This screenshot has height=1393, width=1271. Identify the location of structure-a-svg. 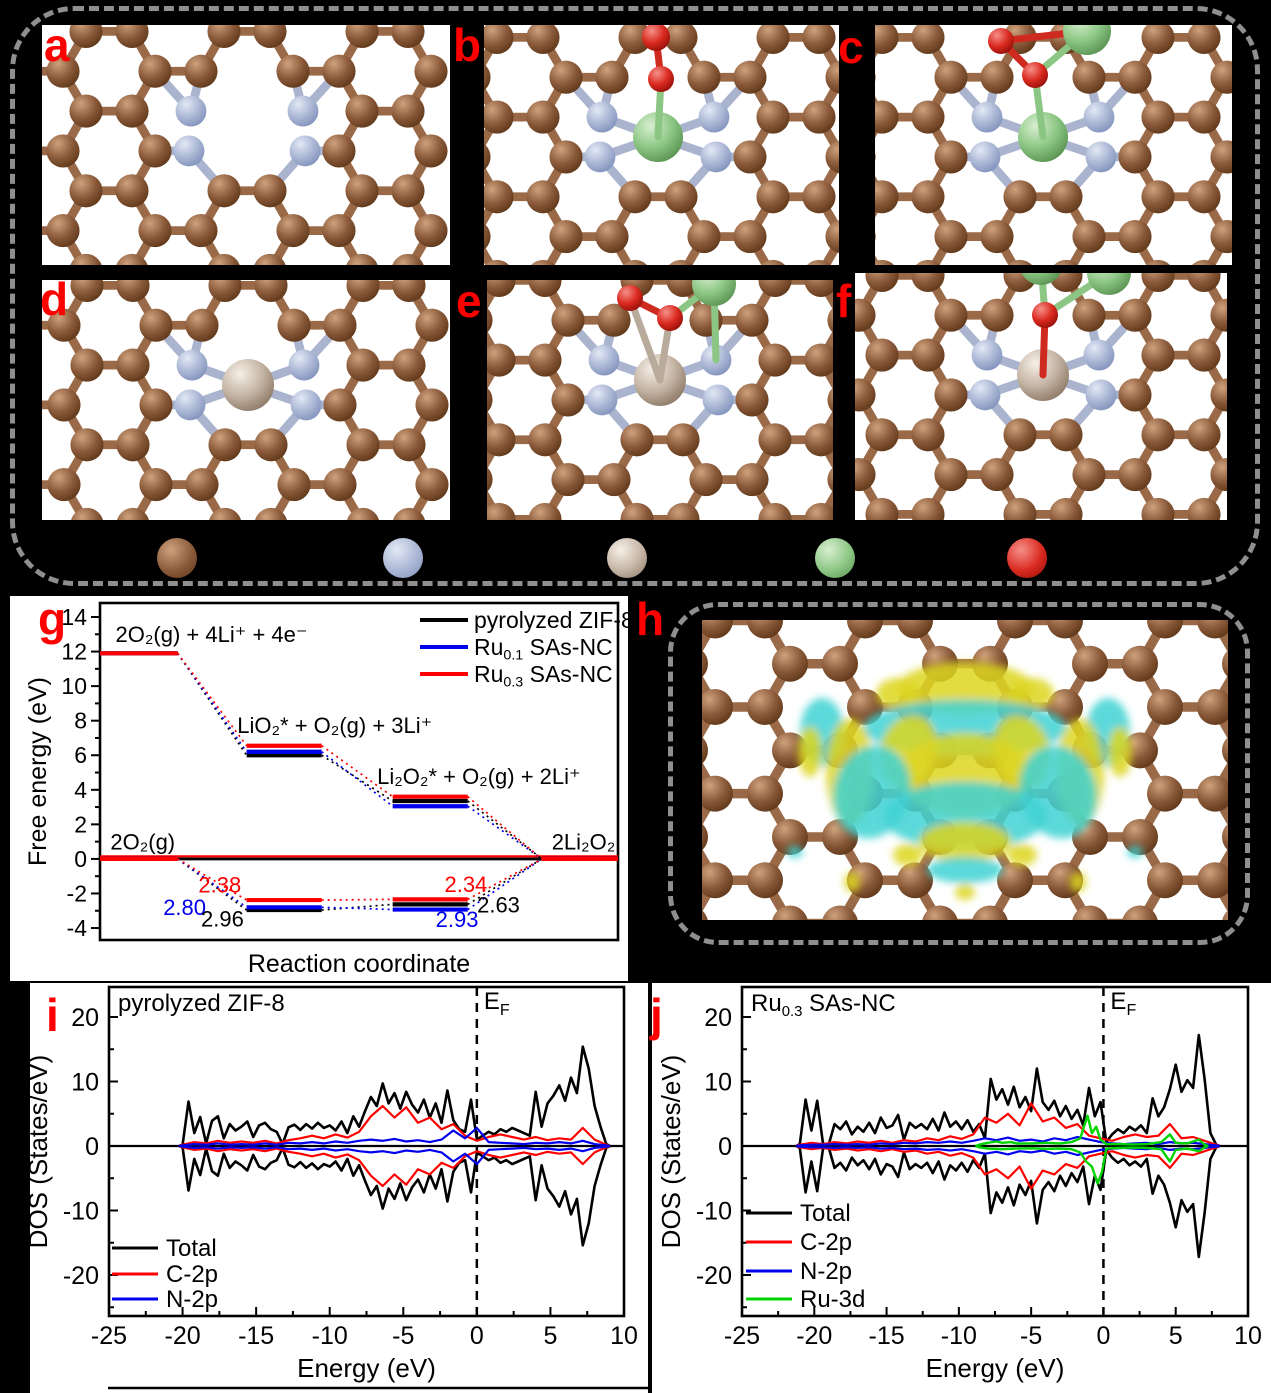
(245, 145).